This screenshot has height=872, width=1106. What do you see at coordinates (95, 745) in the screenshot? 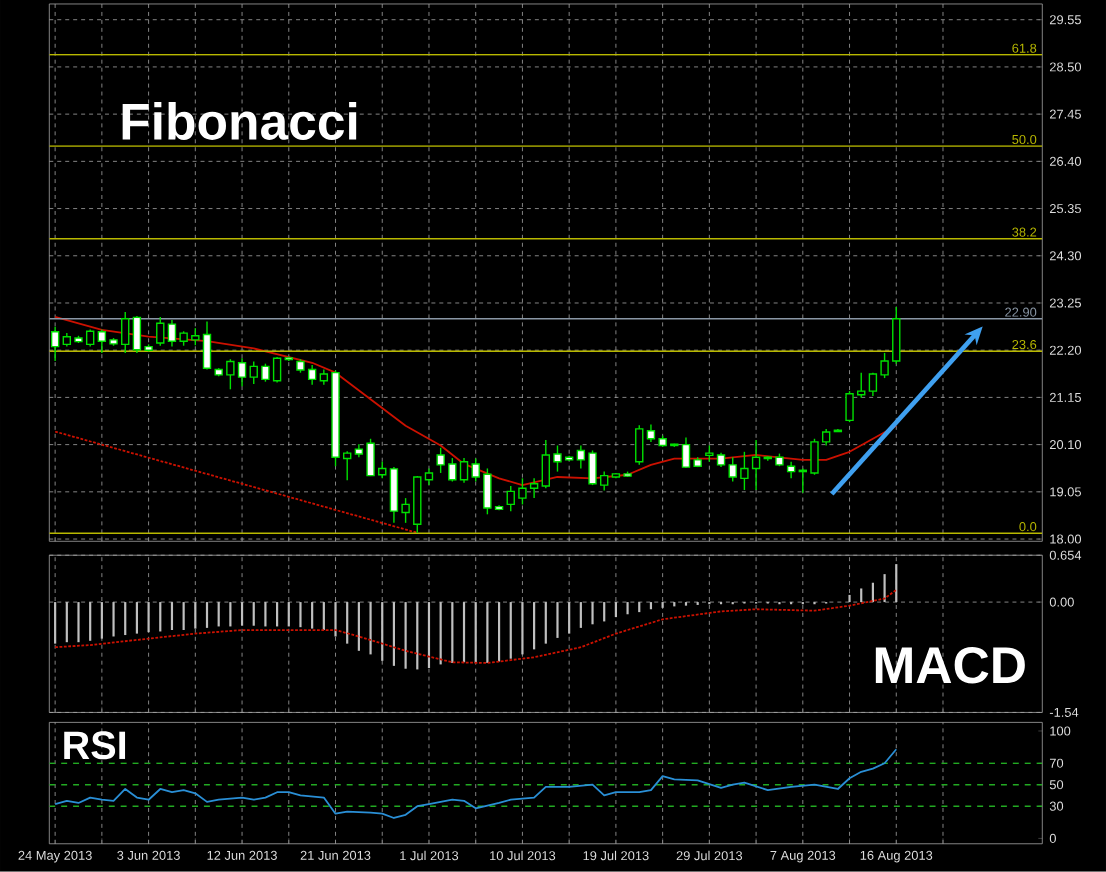
I see `annotation: RSI` at bounding box center [95, 745].